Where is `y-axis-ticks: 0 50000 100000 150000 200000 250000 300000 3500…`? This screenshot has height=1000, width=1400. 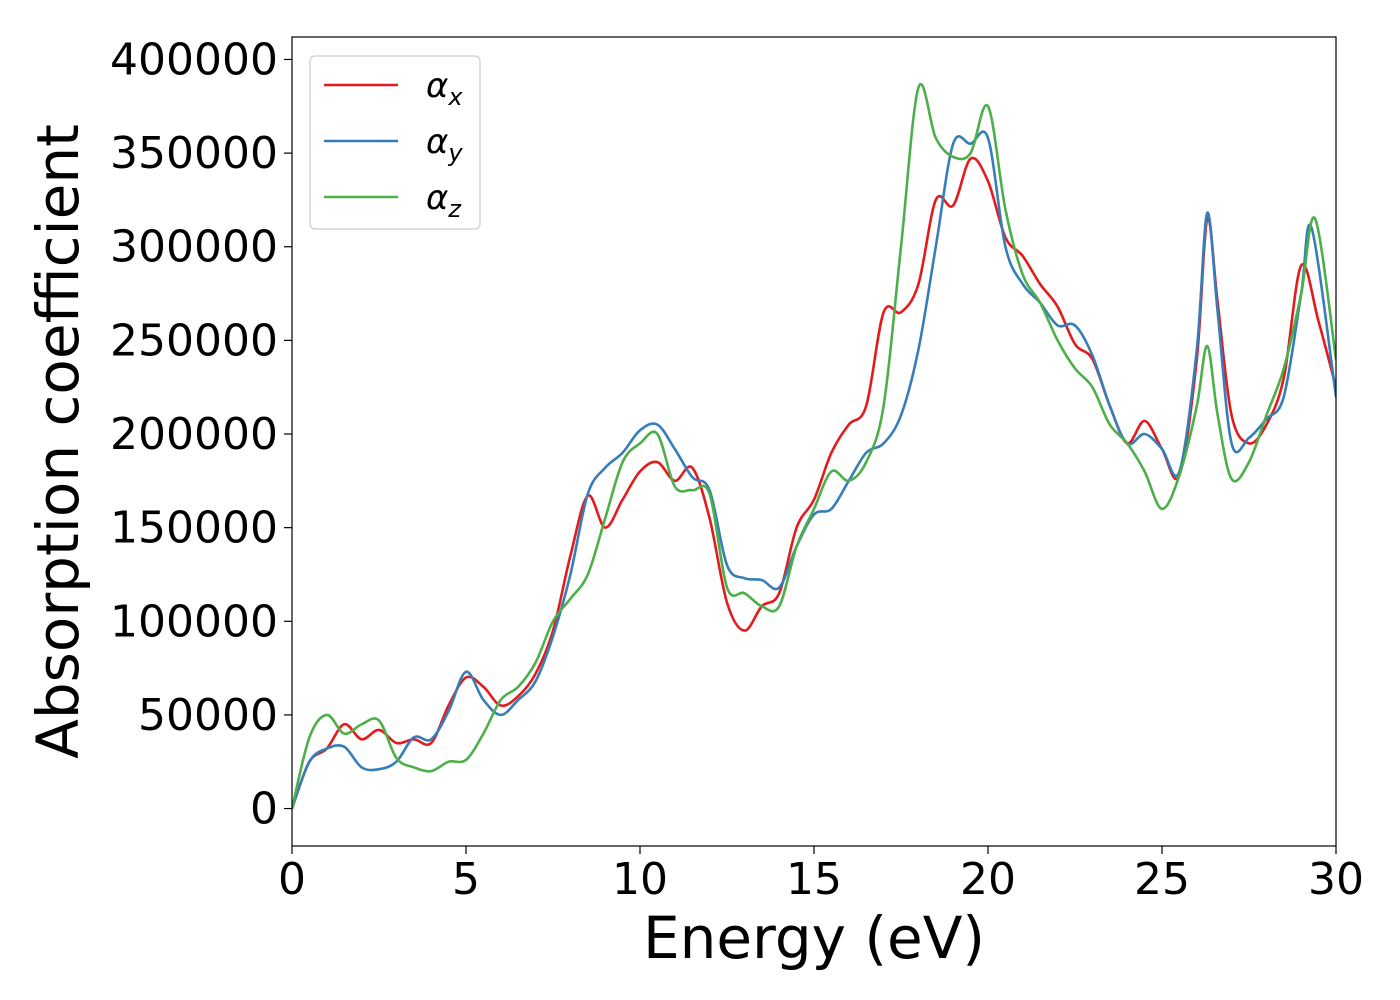 y-axis-ticks: 0 50000 100000 150000 200000 250000 300000 3500… is located at coordinates (201, 434).